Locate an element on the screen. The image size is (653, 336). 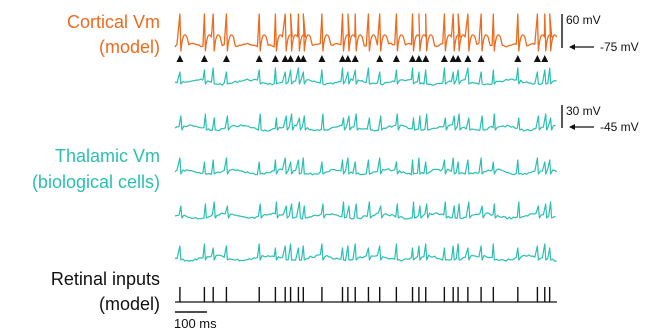
thalamic-cell-2-trace is located at coordinates (365, 122).